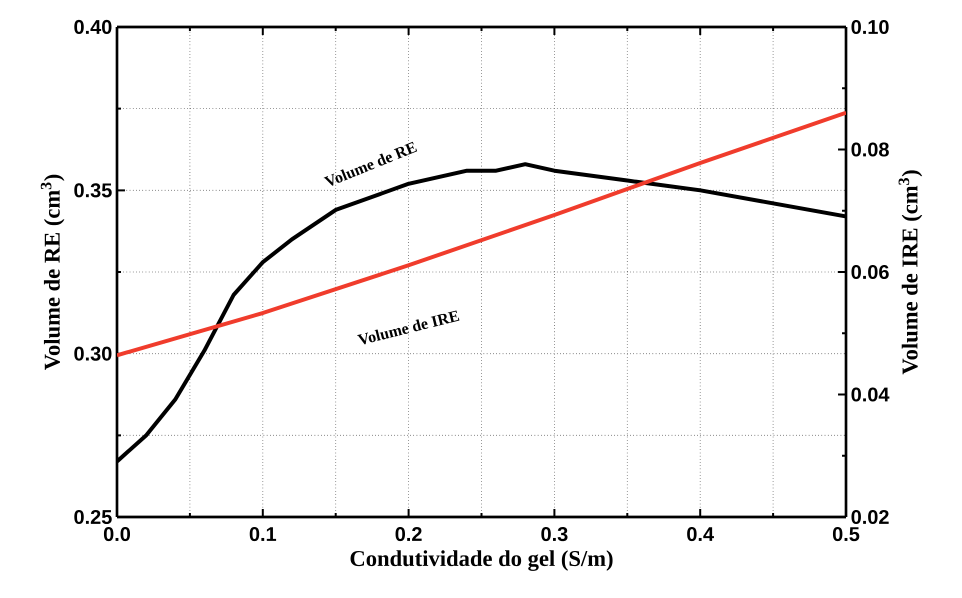 This screenshot has height=598, width=962. I want to click on x-tick-label: 0.2, so click(409, 534).